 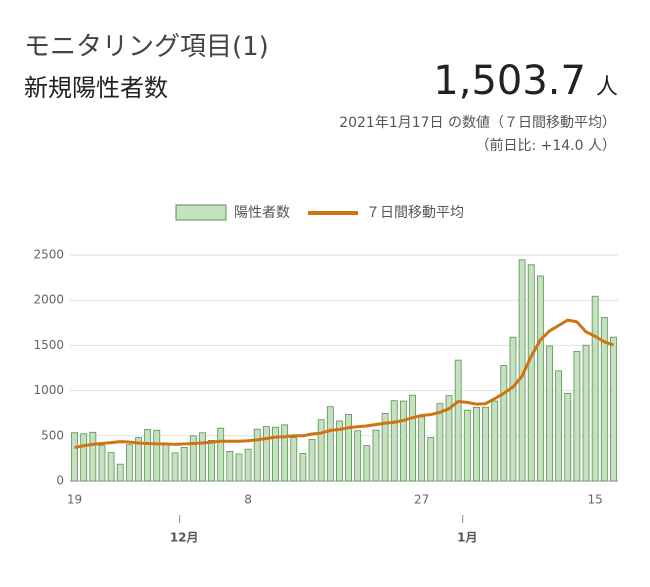 I want to click on x-tick-label: 8, so click(x=248, y=500).